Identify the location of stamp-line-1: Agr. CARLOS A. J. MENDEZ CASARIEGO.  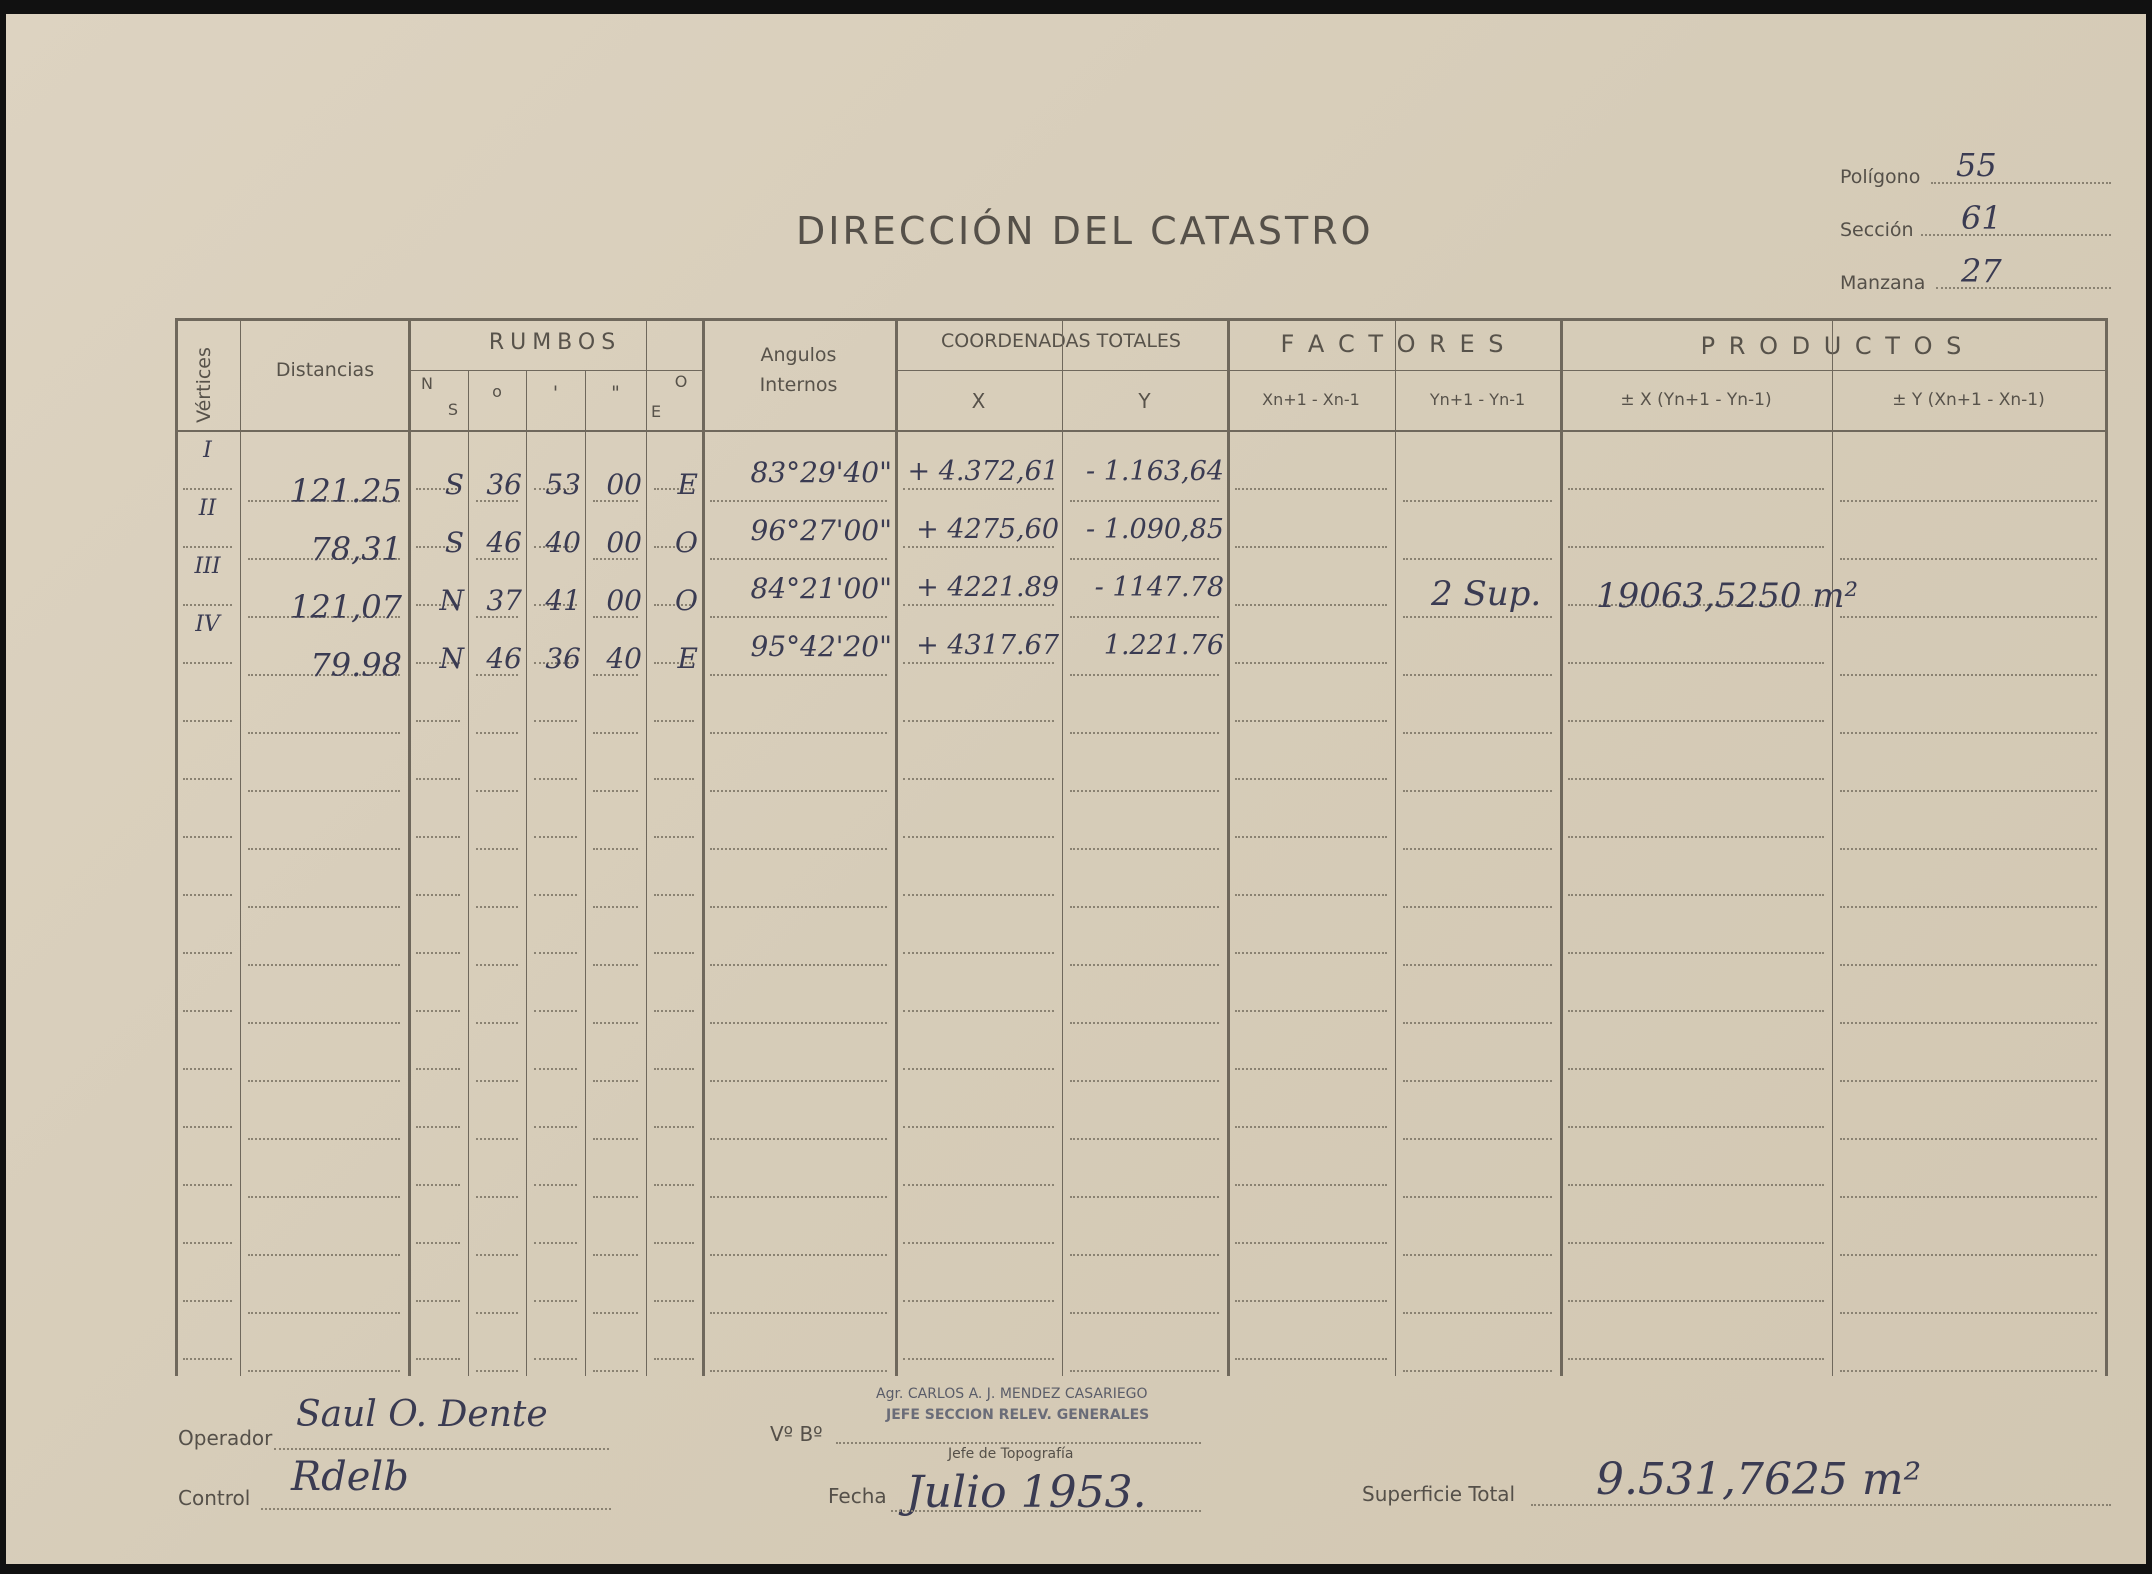
(1012, 1394).